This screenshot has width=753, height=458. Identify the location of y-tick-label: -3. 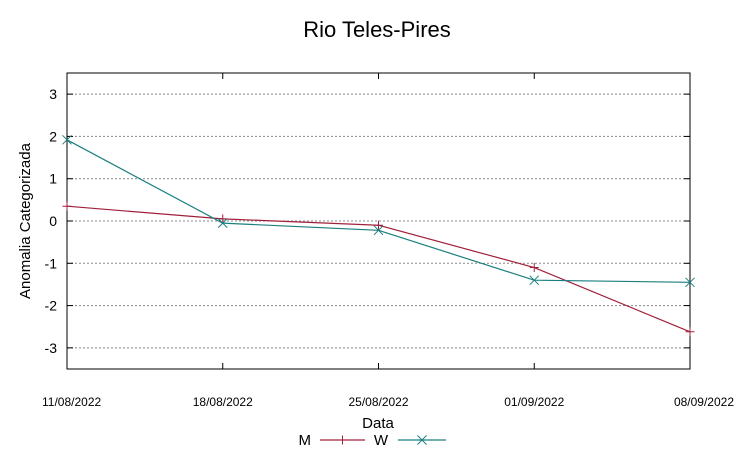
(51, 348).